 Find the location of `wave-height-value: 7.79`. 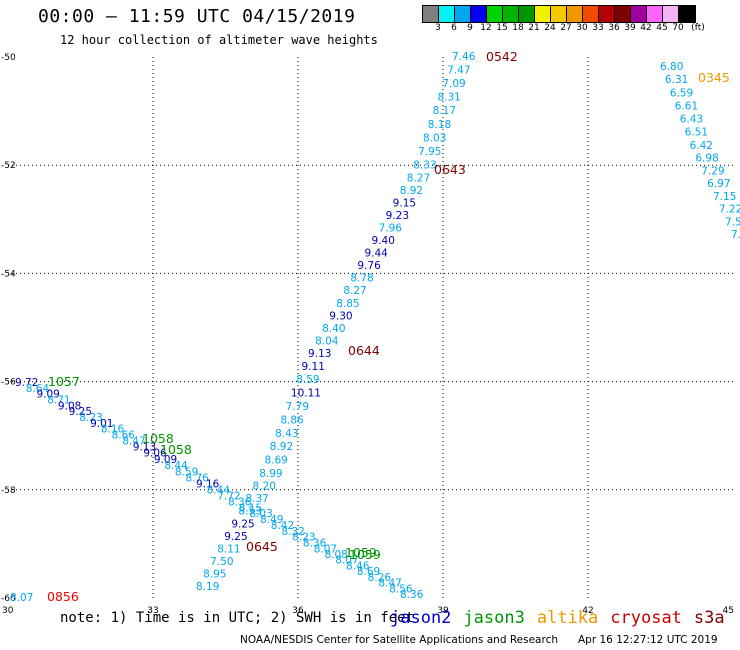

wave-height-value: 7.79 is located at coordinates (297, 407).